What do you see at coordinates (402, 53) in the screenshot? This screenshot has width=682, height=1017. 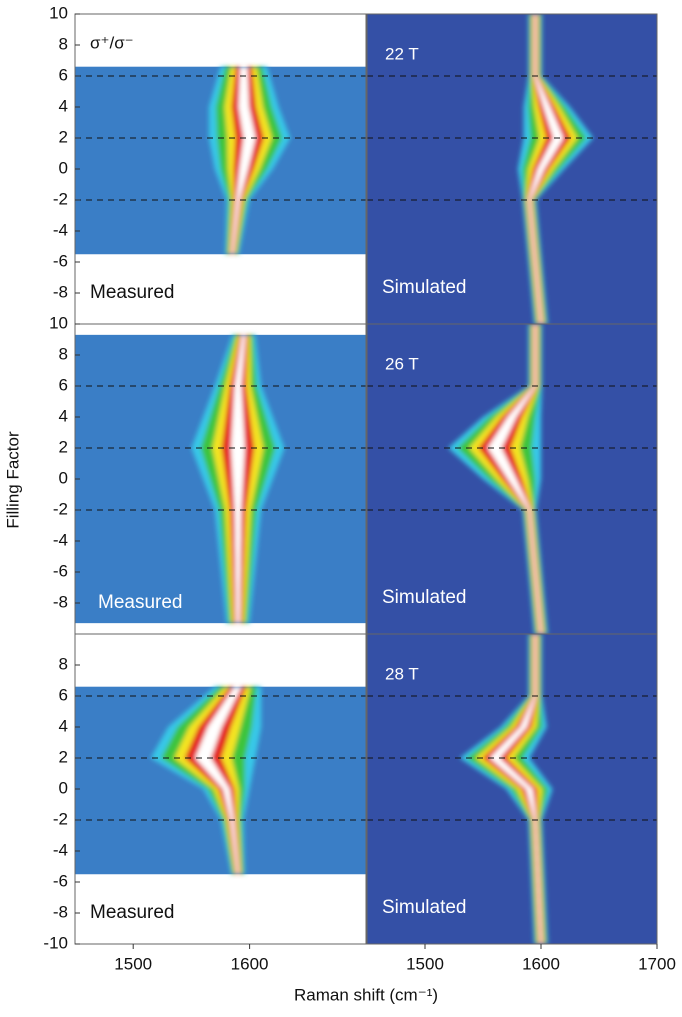 I see `panel-title: 22 T` at bounding box center [402, 53].